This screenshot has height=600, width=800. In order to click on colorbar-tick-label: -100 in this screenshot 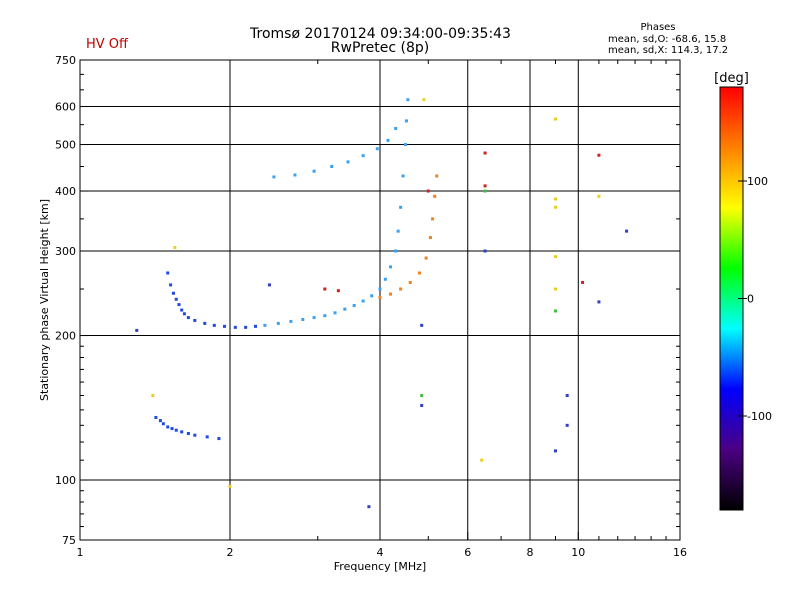, I will do `click(759, 416)`.